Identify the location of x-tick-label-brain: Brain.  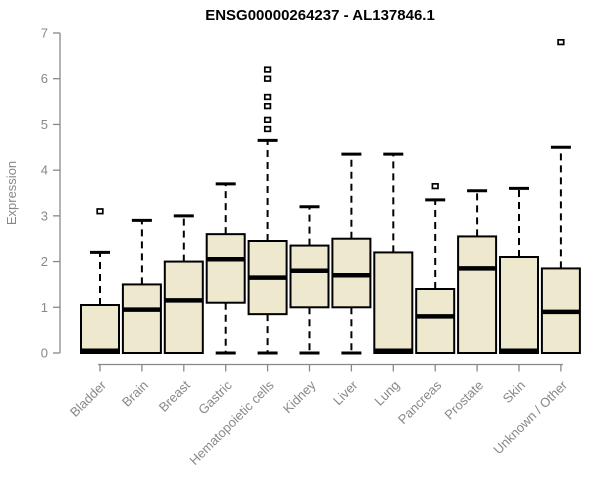
(135, 394).